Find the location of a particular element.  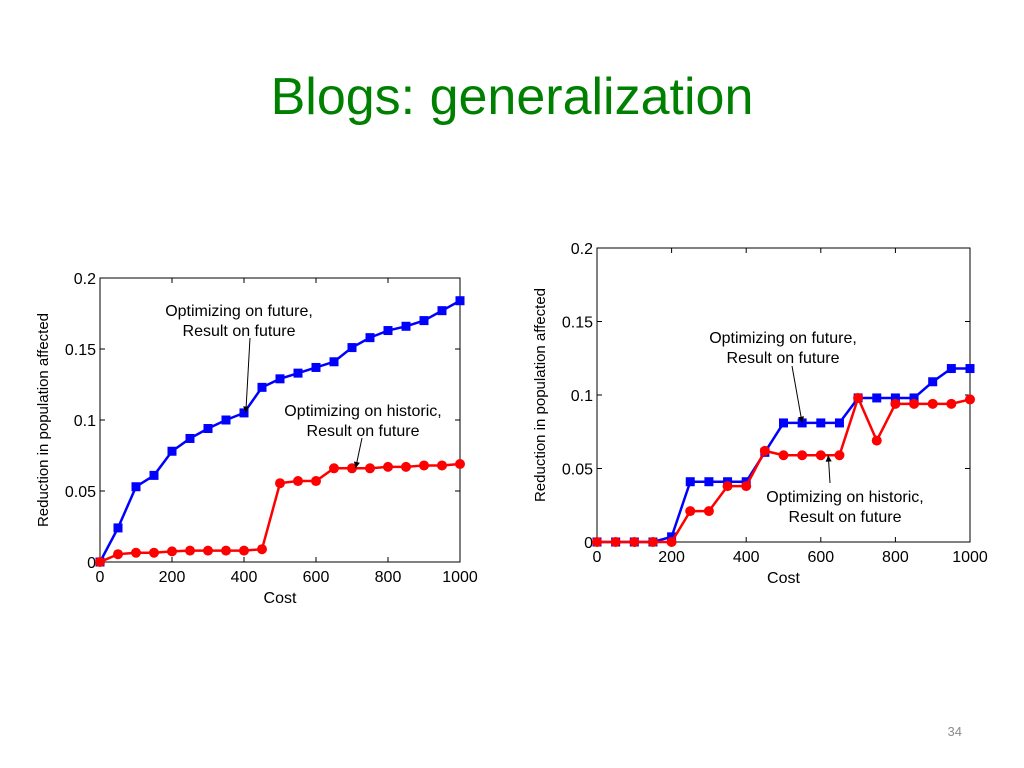

x-tick-label: 600 is located at coordinates (316, 577).